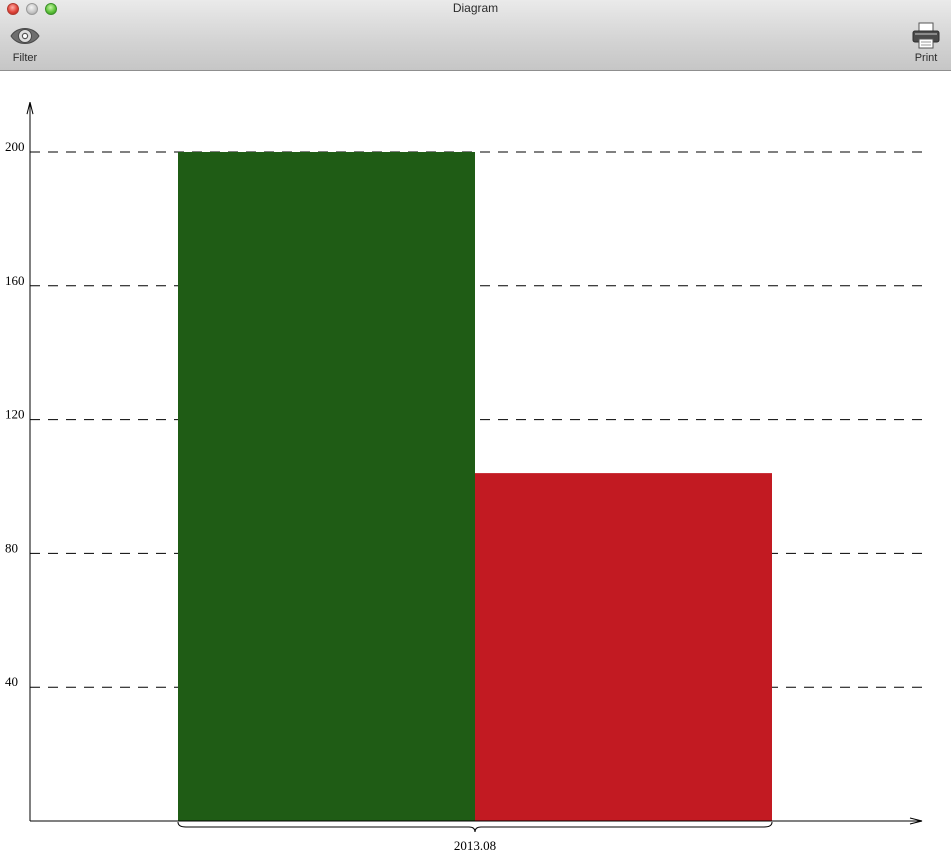 The image size is (951, 857). What do you see at coordinates (926, 35) in the screenshot?
I see `printer-icon` at bounding box center [926, 35].